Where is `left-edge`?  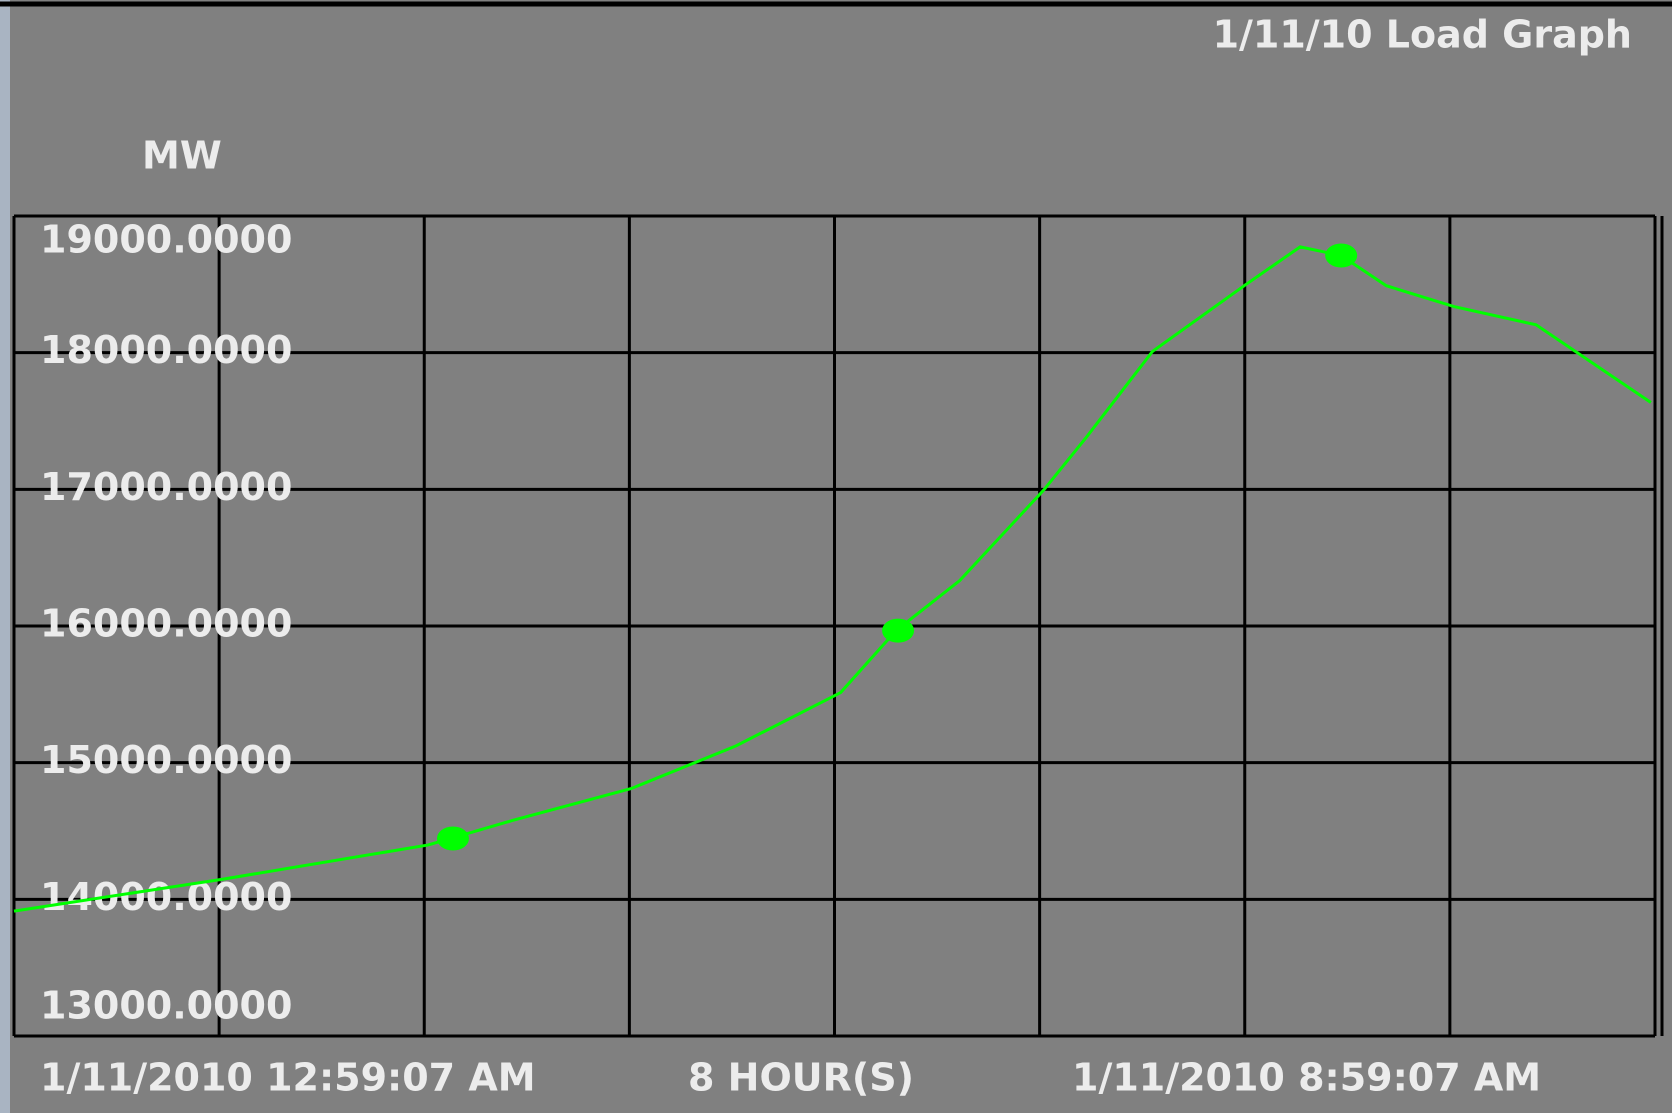 left-edge is located at coordinates (5, 556).